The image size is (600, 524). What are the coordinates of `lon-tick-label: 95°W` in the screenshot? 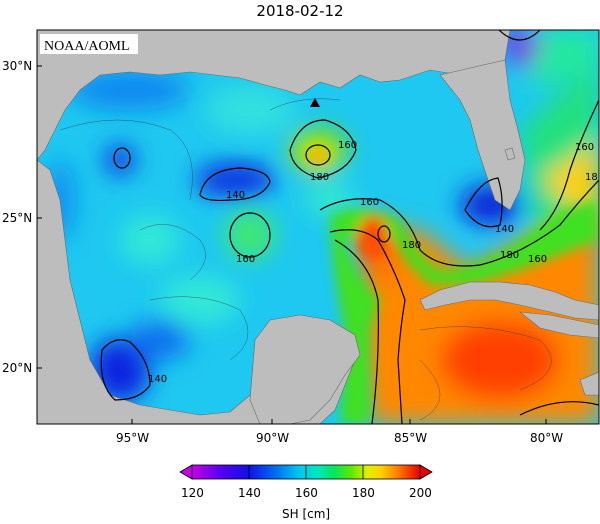 It's located at (132, 438).